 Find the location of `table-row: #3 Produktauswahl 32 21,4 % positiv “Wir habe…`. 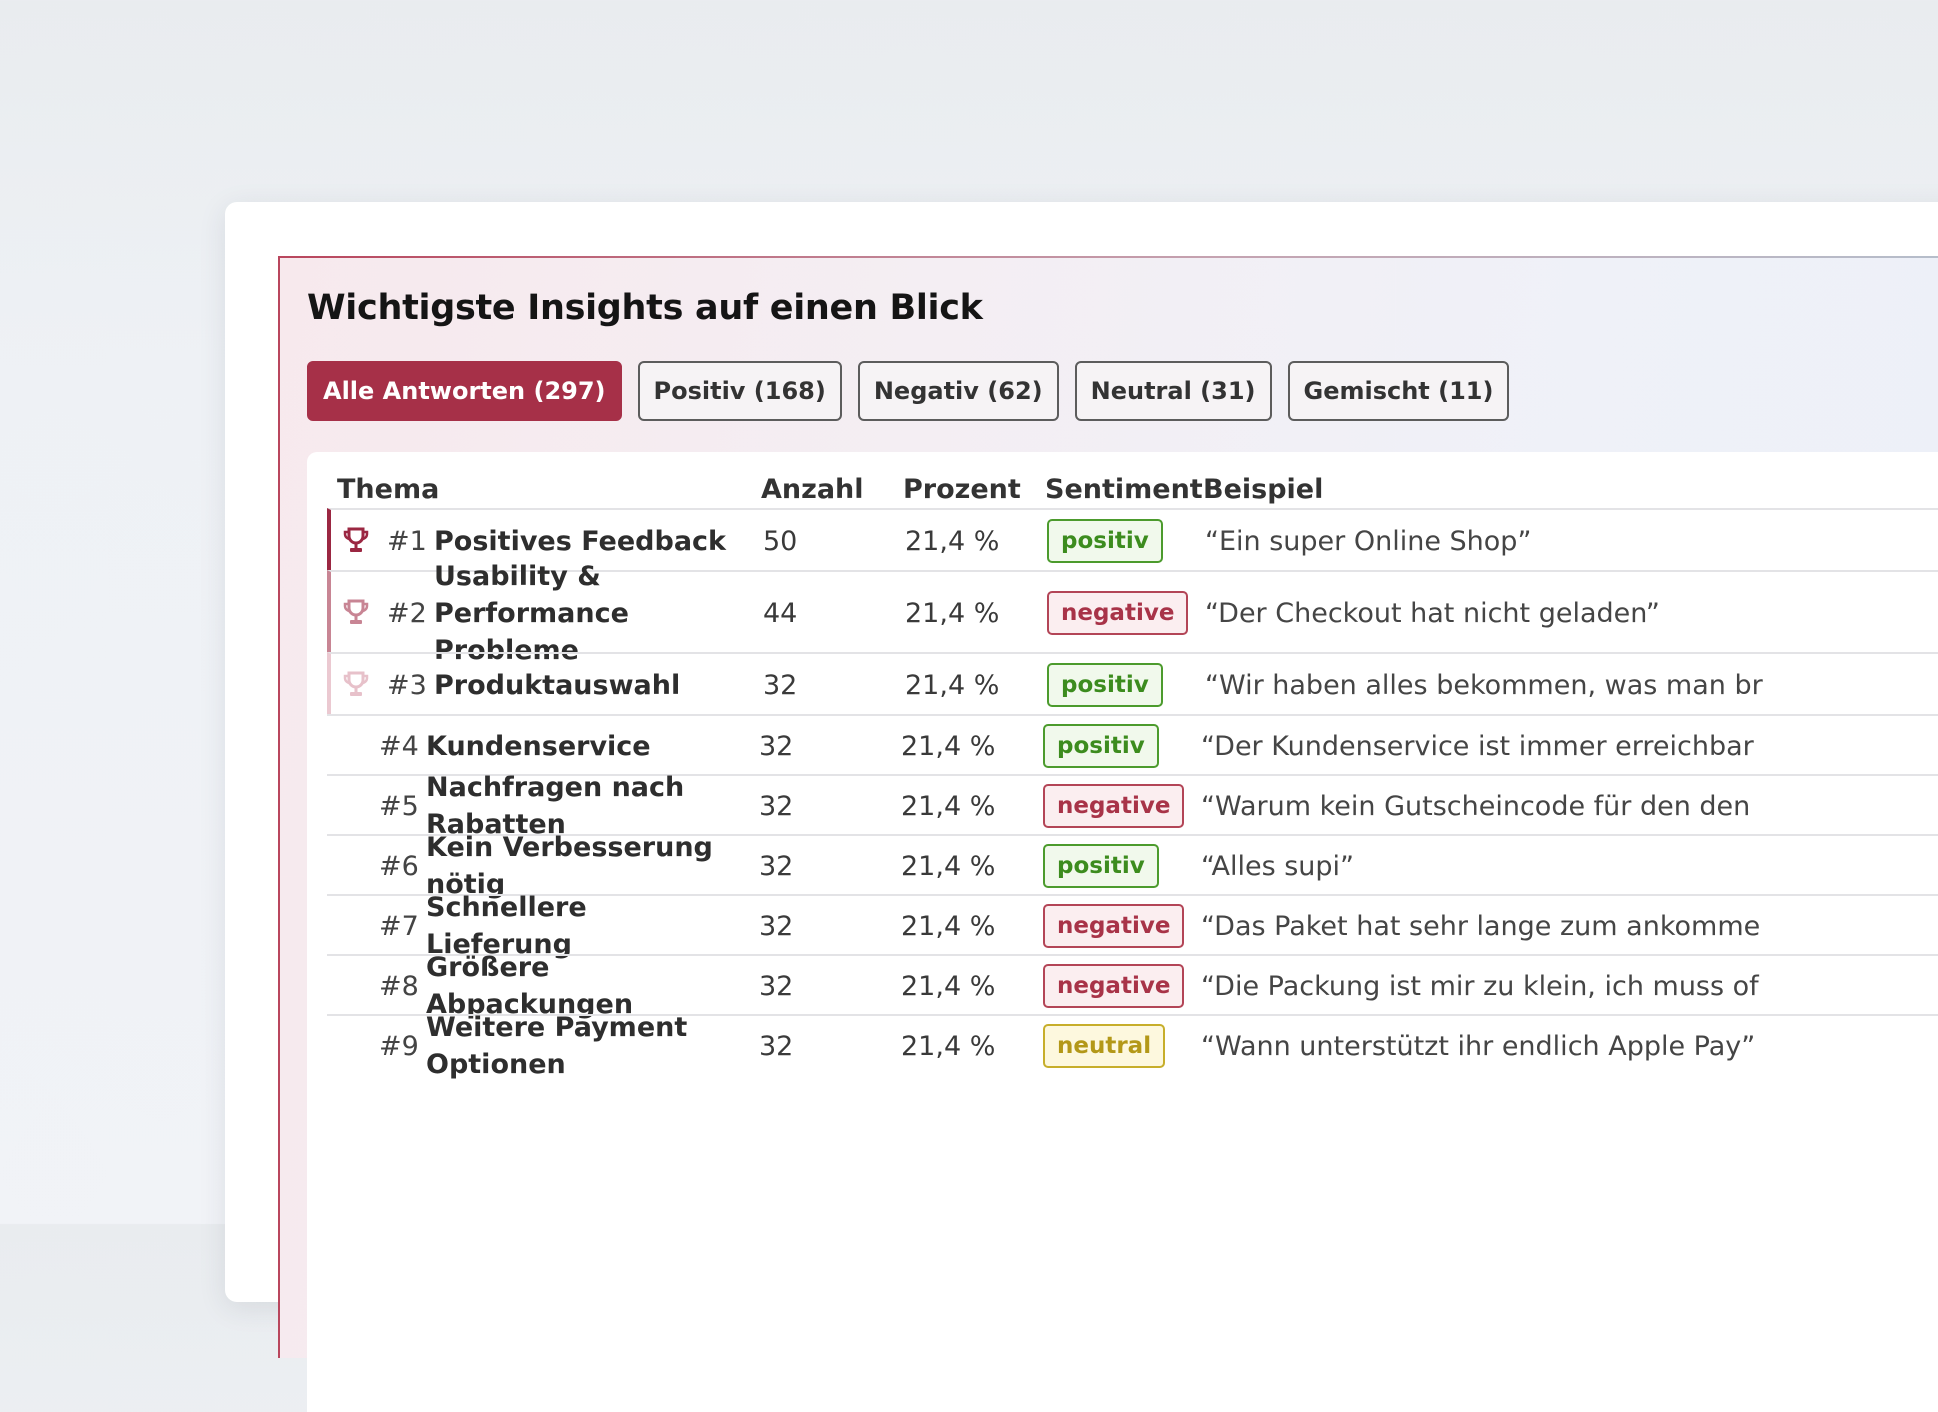

table-row: #3 Produktauswahl 32 21,4 % positiv “Wir habe… is located at coordinates (1132, 684).